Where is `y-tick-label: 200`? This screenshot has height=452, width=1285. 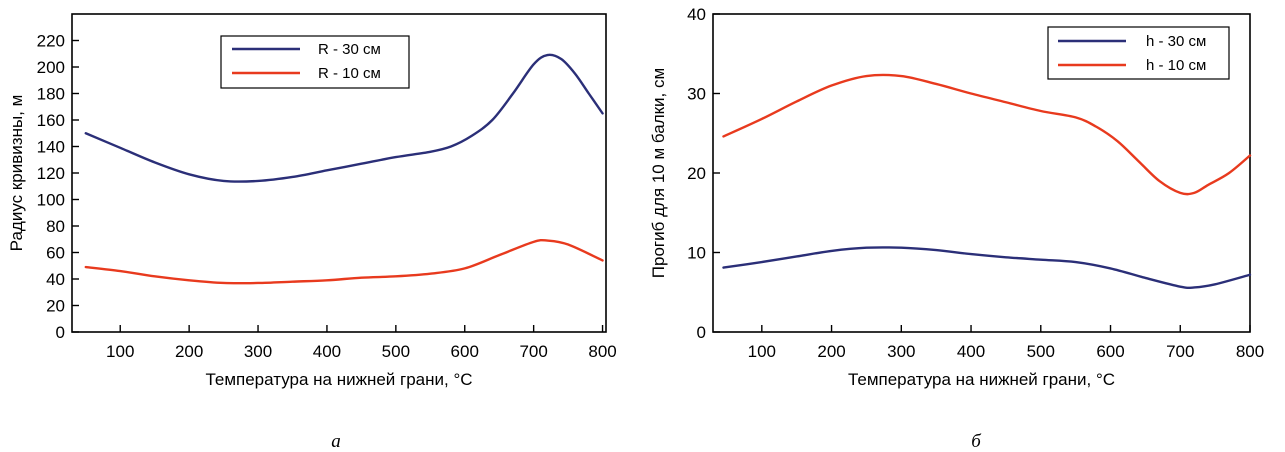
y-tick-label: 200 is located at coordinates (51, 67).